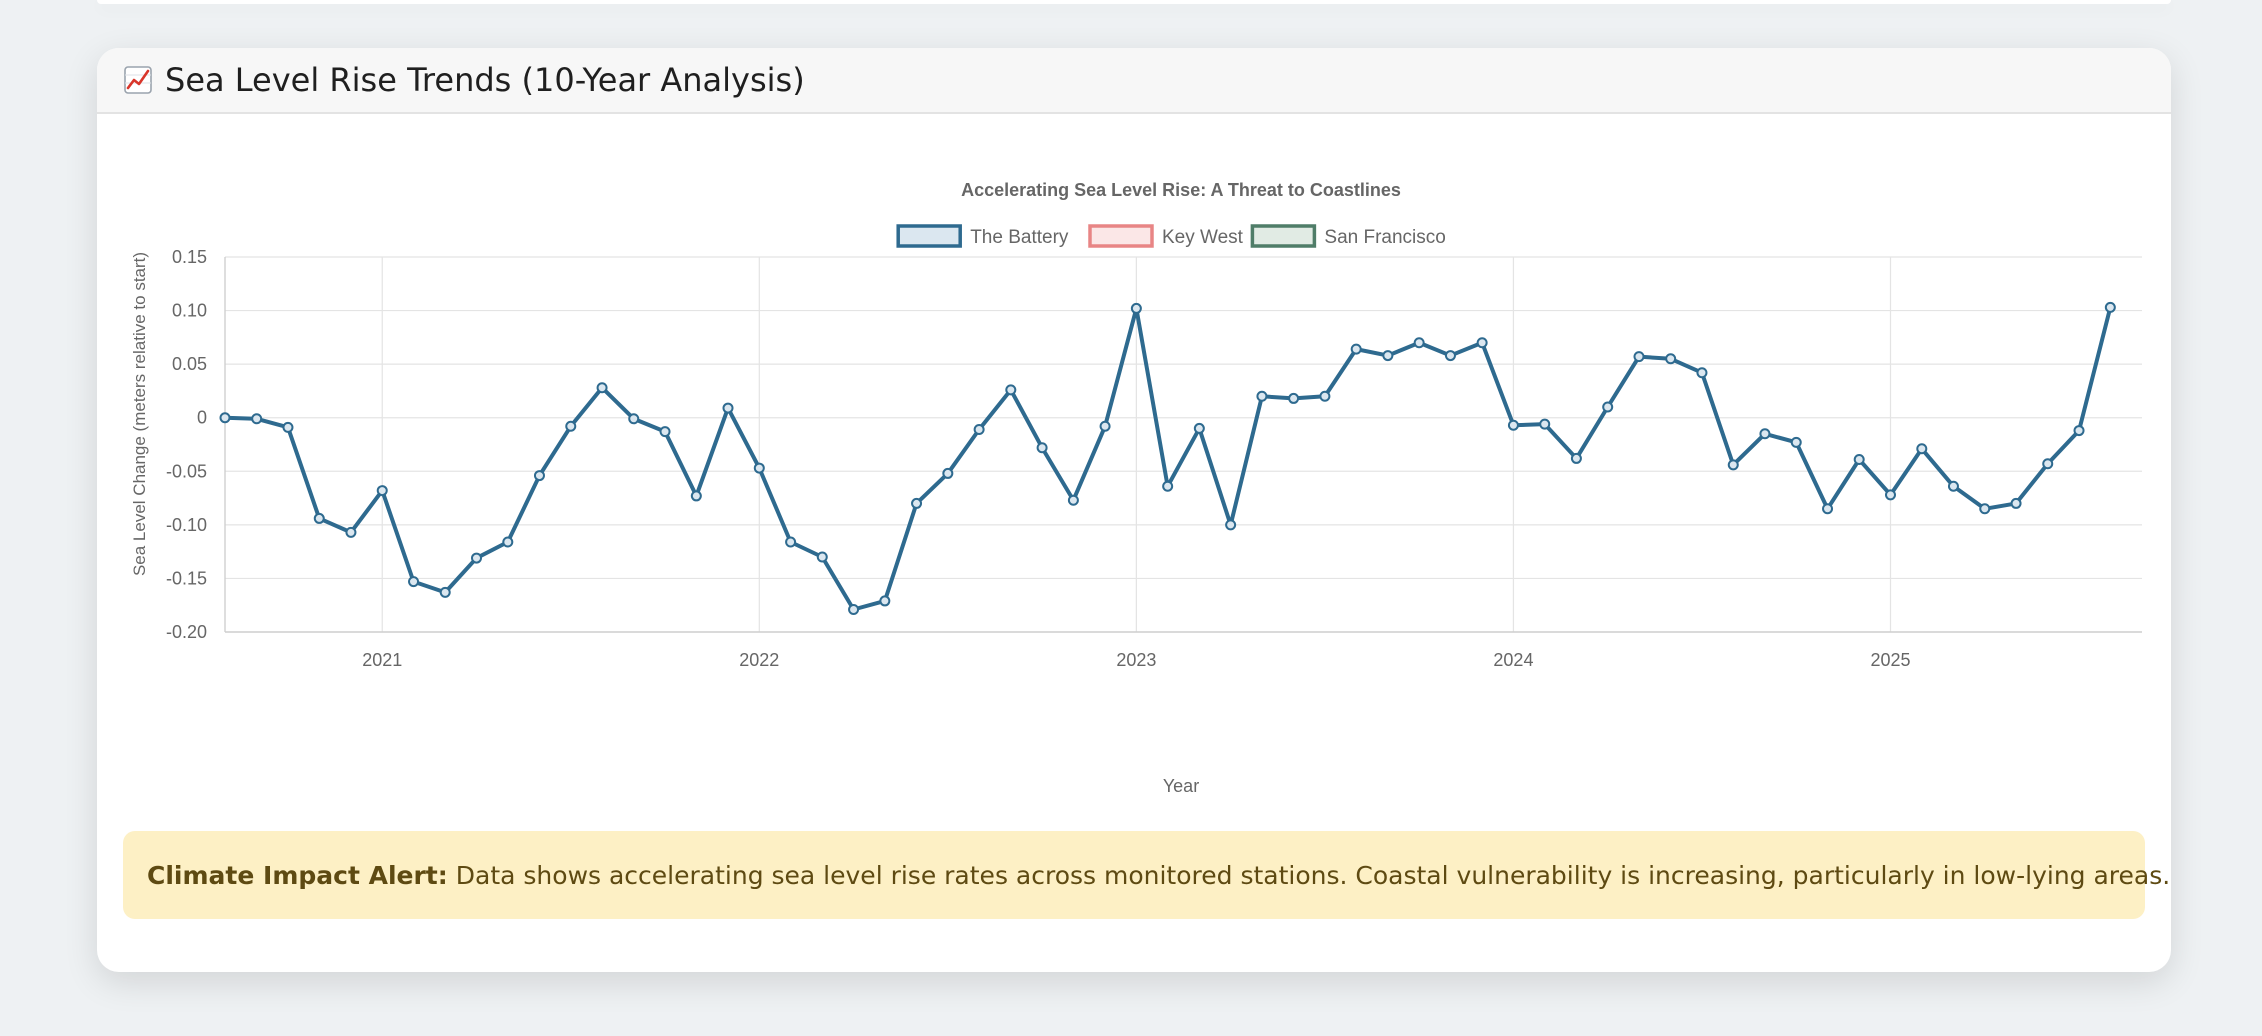 This screenshot has width=2262, height=1036. Describe the element at coordinates (1136, 660) in the screenshot. I see `x-tick-label: 2023` at that location.